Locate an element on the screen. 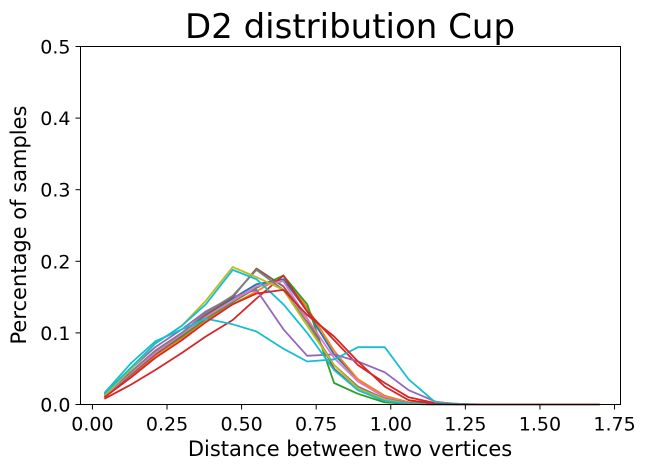 The width and height of the screenshot is (648, 470). x-tick-label: 0.75 is located at coordinates (316, 425).